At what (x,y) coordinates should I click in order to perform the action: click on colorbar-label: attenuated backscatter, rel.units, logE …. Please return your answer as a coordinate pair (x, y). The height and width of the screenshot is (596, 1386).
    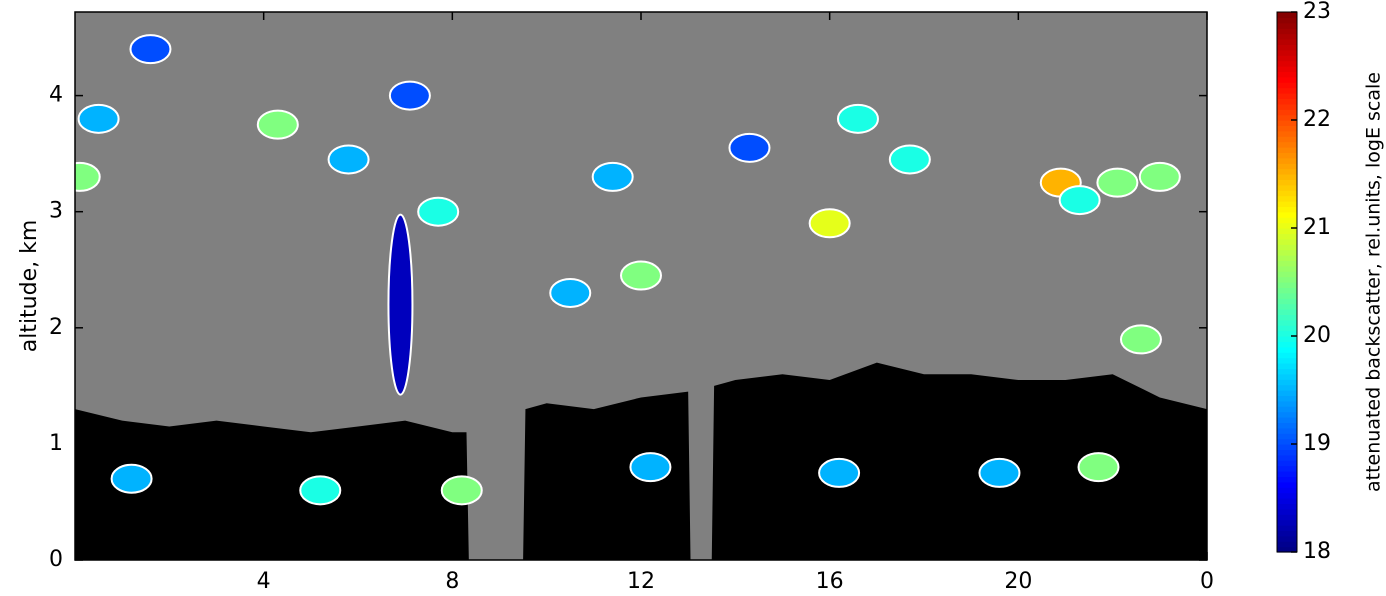
    Looking at the image, I should click on (1374, 282).